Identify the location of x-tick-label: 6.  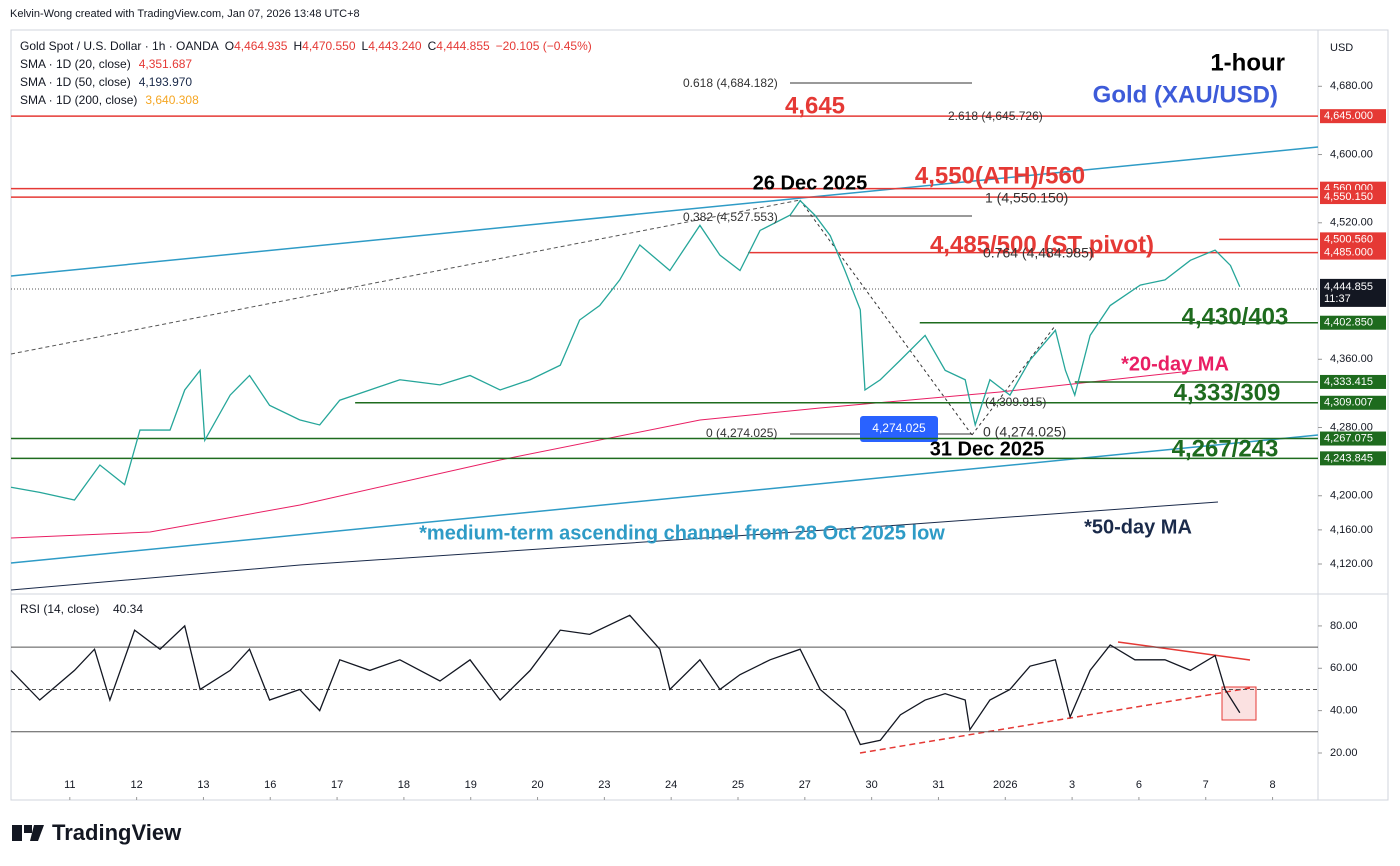
(1139, 785).